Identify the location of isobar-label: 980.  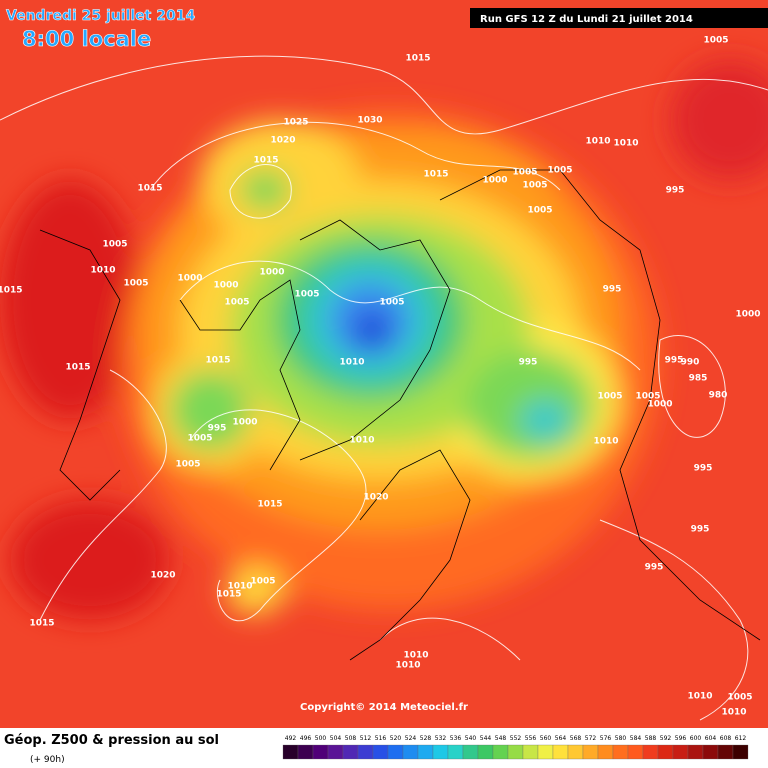
(718, 396).